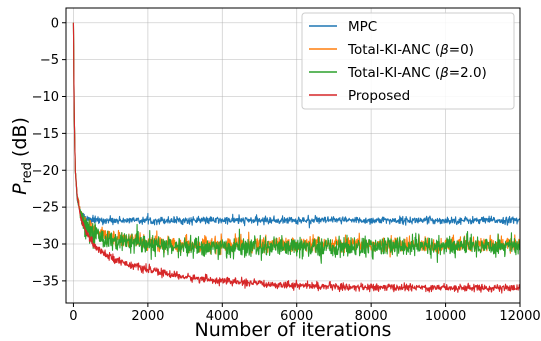 The width and height of the screenshot is (541, 341). I want to click on y-tick-label: −25, so click(45, 208).